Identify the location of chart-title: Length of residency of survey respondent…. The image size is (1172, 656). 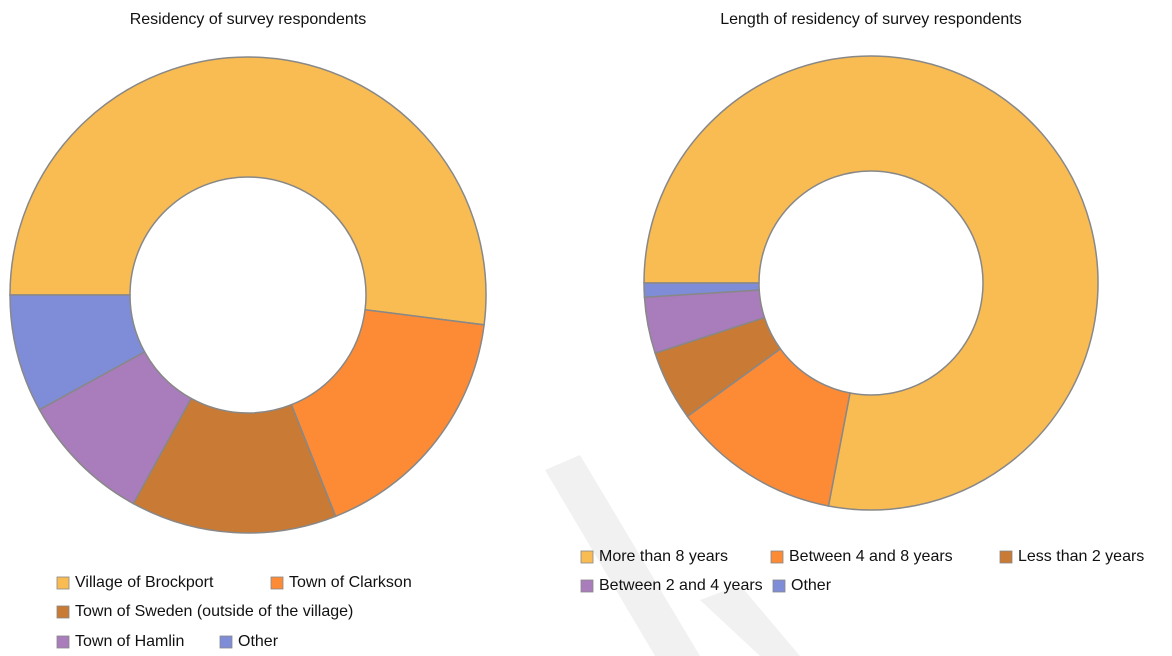
(871, 19).